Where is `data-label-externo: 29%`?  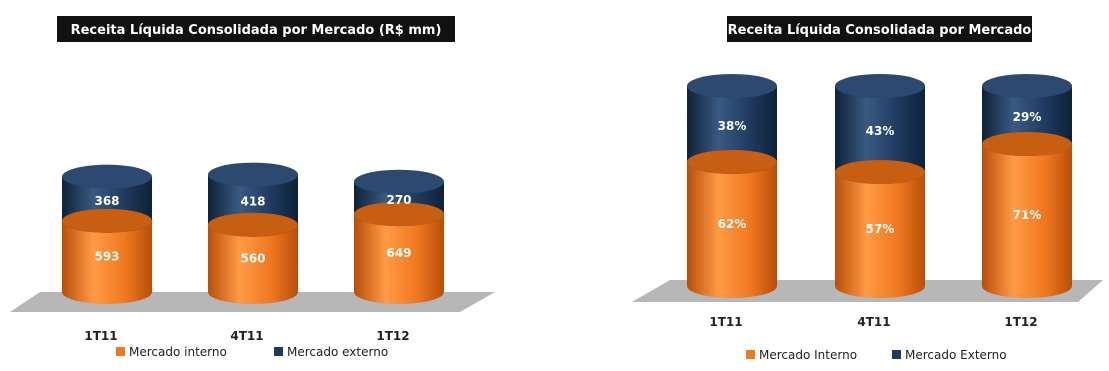
data-label-externo: 29% is located at coordinates (1027, 117).